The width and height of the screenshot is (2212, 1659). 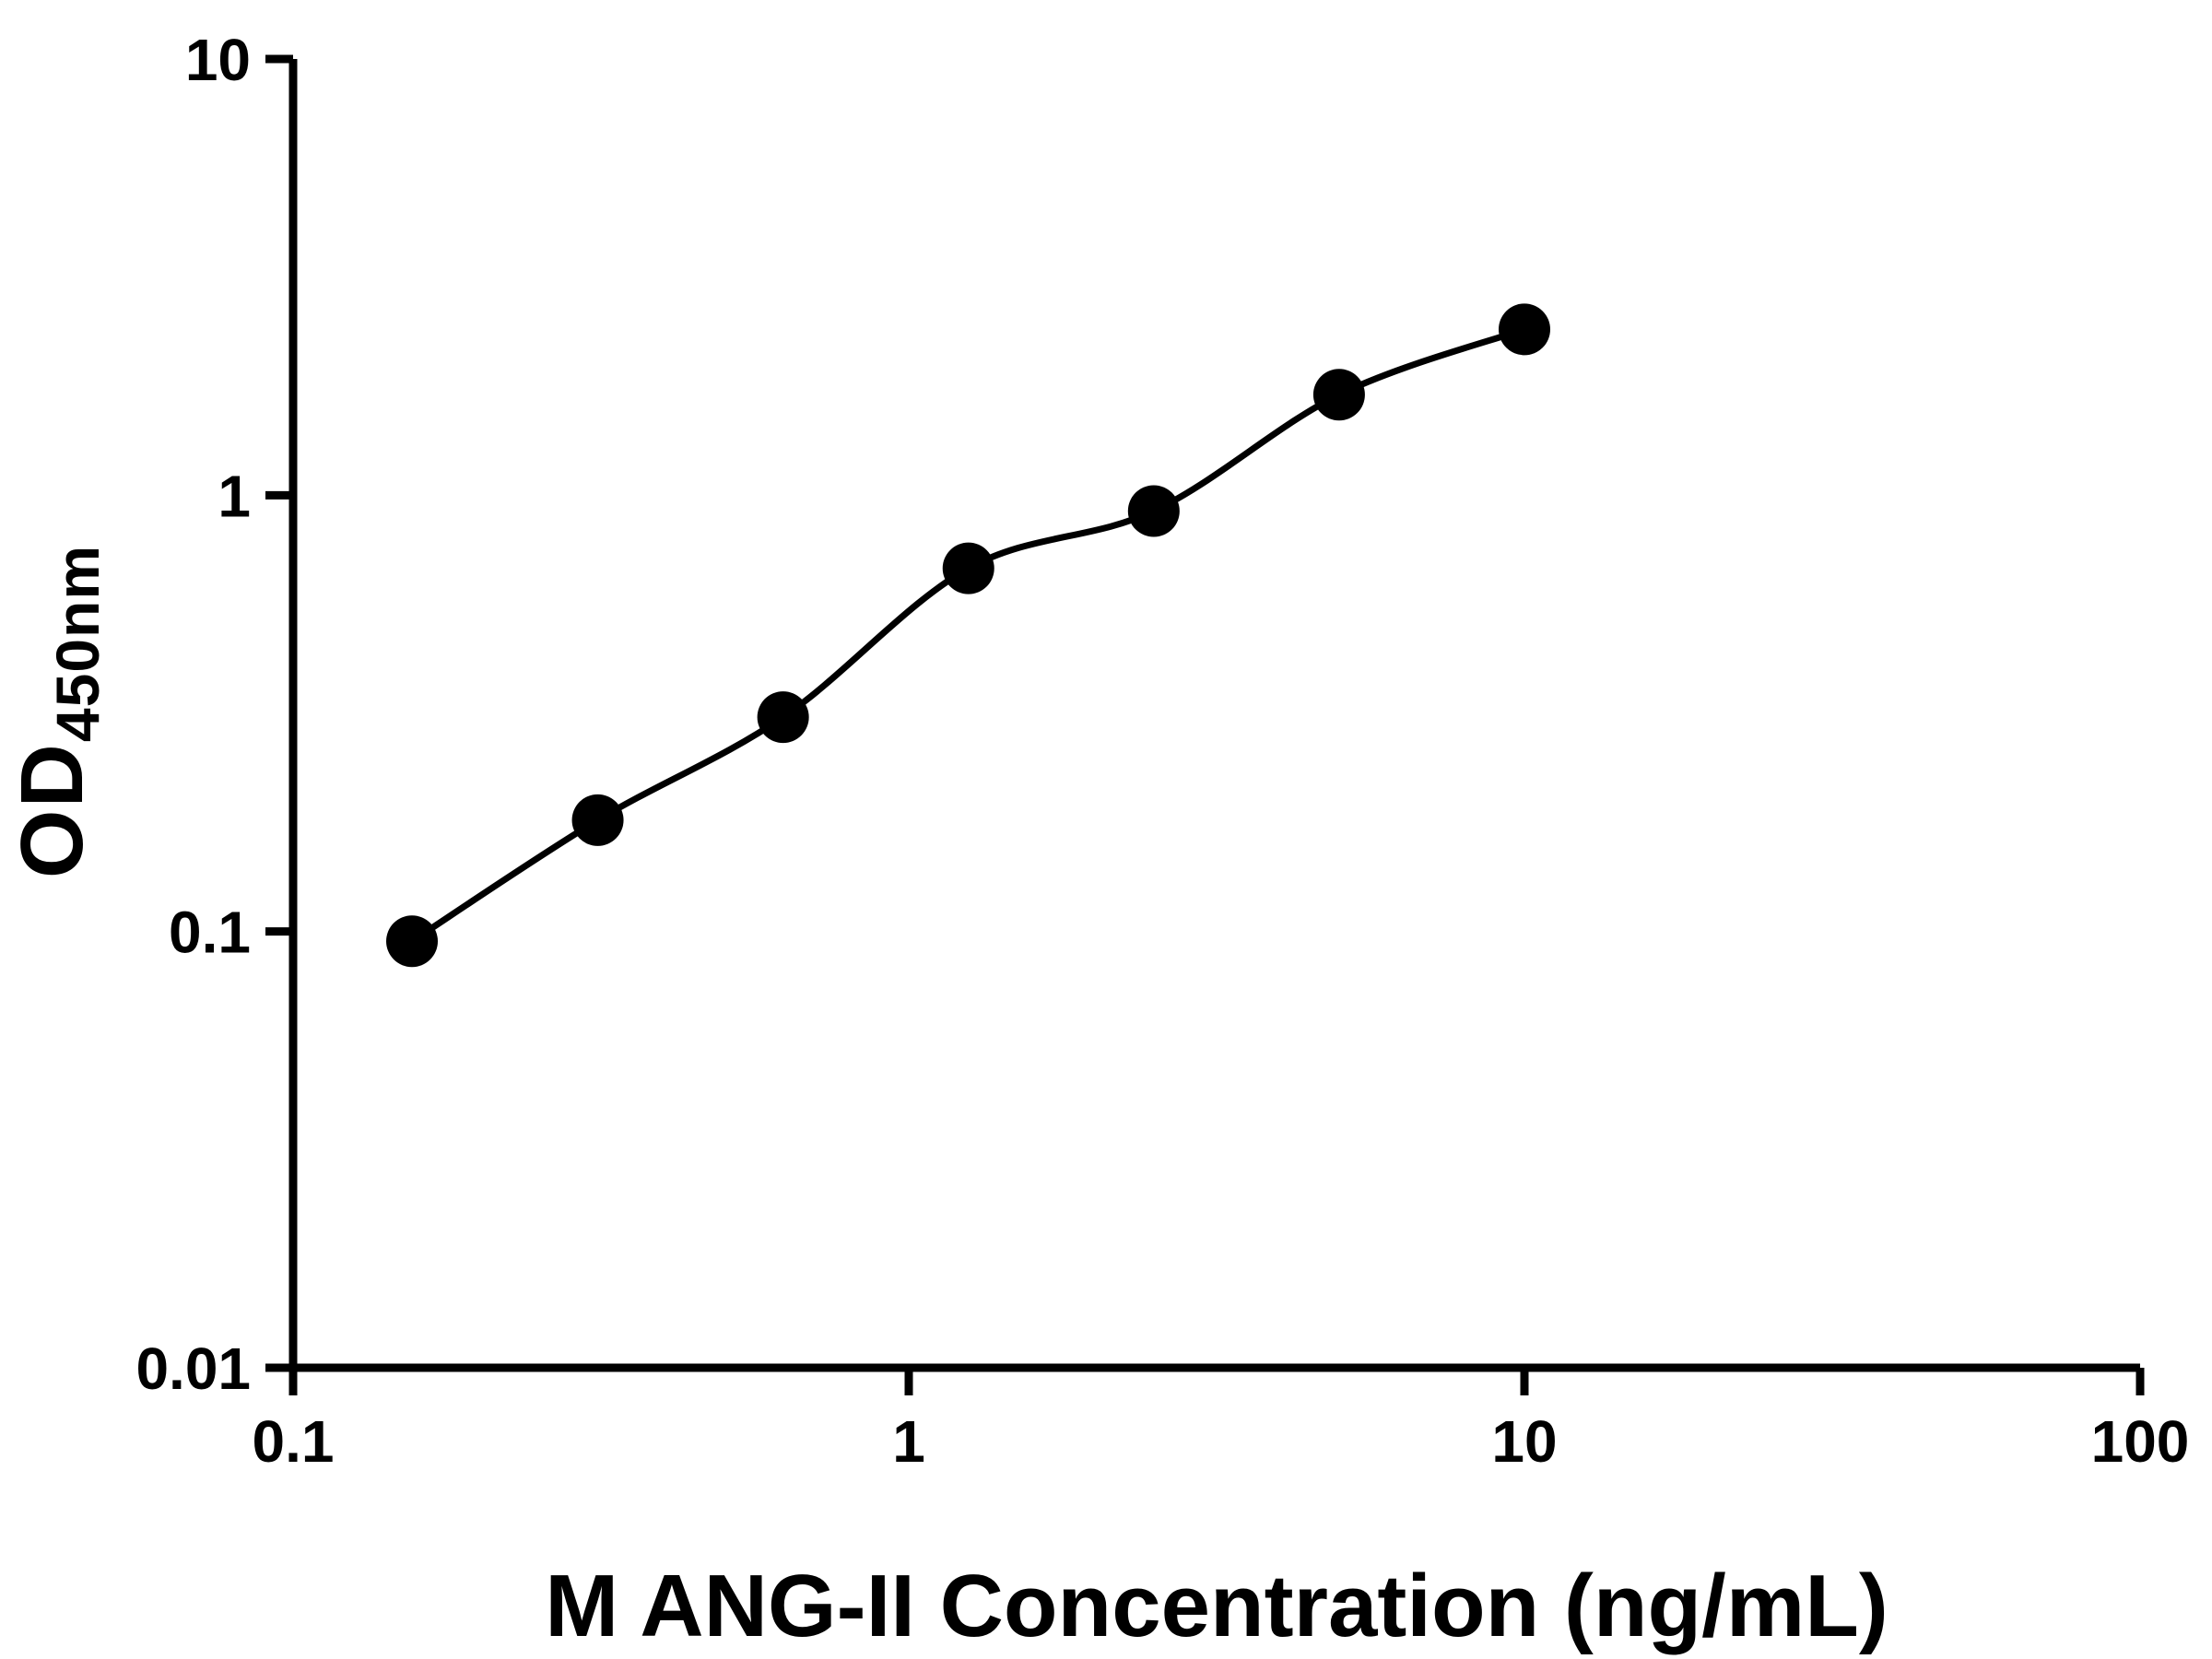 I want to click on y-axis-title: OD450nm, so click(x=57, y=711).